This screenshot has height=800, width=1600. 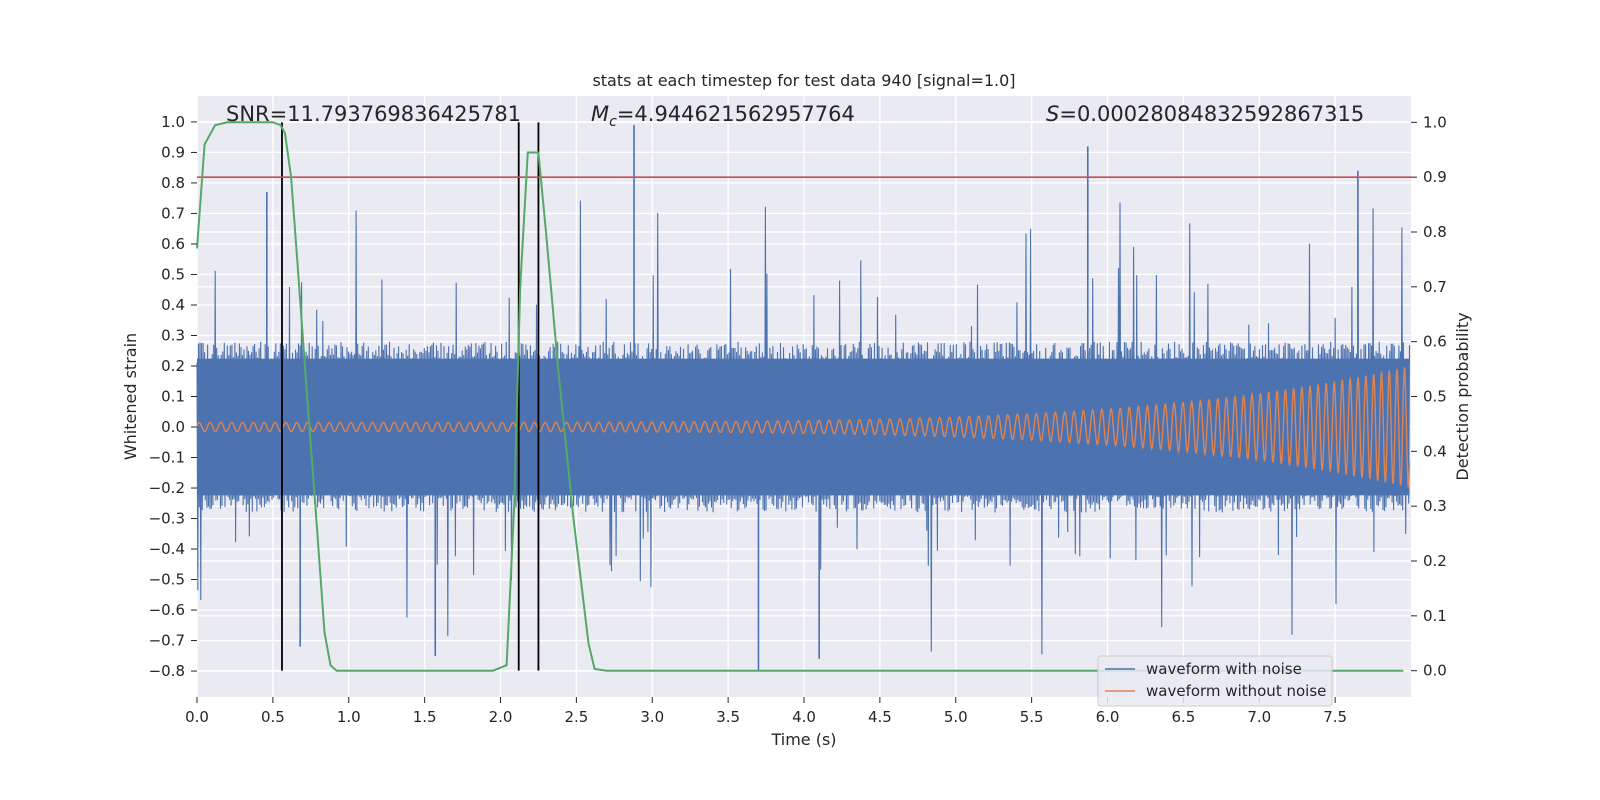 What do you see at coordinates (1435, 397) in the screenshot?
I see `y-right-tick-label: 0.5` at bounding box center [1435, 397].